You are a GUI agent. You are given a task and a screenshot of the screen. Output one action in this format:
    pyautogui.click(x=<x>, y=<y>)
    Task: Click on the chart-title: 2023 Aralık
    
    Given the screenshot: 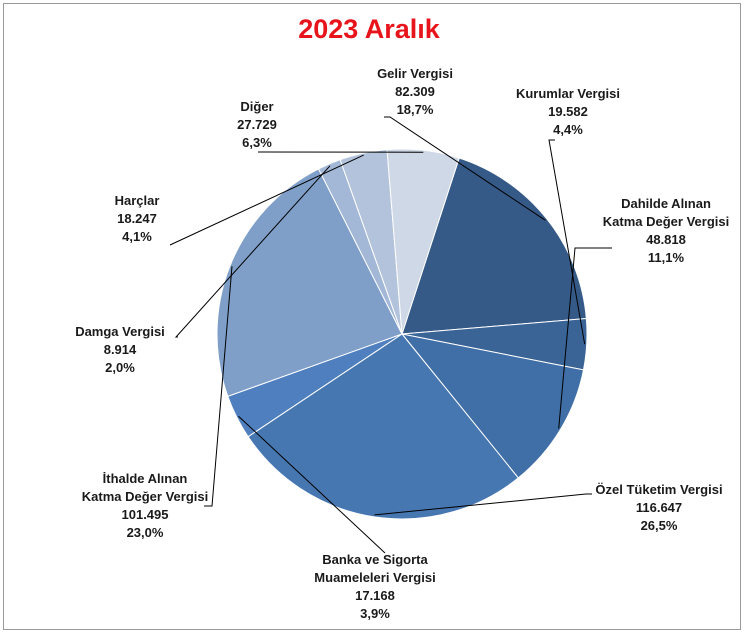 What is the action you would take?
    pyautogui.click(x=369, y=29)
    